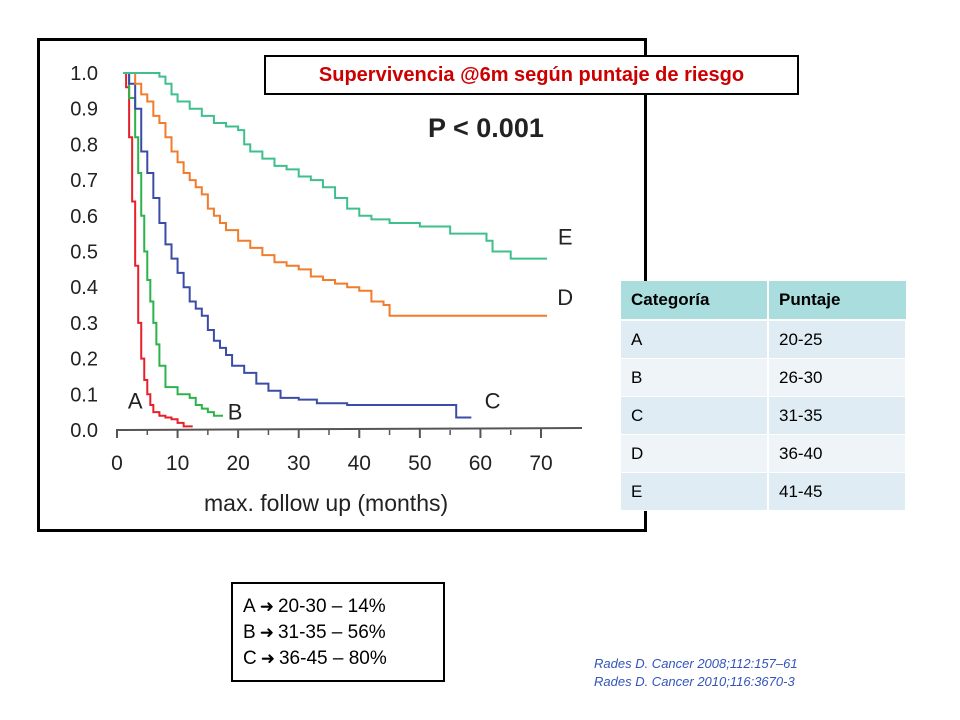  Describe the element at coordinates (695, 378) in the screenshot. I see `table-cell-category: B` at that location.